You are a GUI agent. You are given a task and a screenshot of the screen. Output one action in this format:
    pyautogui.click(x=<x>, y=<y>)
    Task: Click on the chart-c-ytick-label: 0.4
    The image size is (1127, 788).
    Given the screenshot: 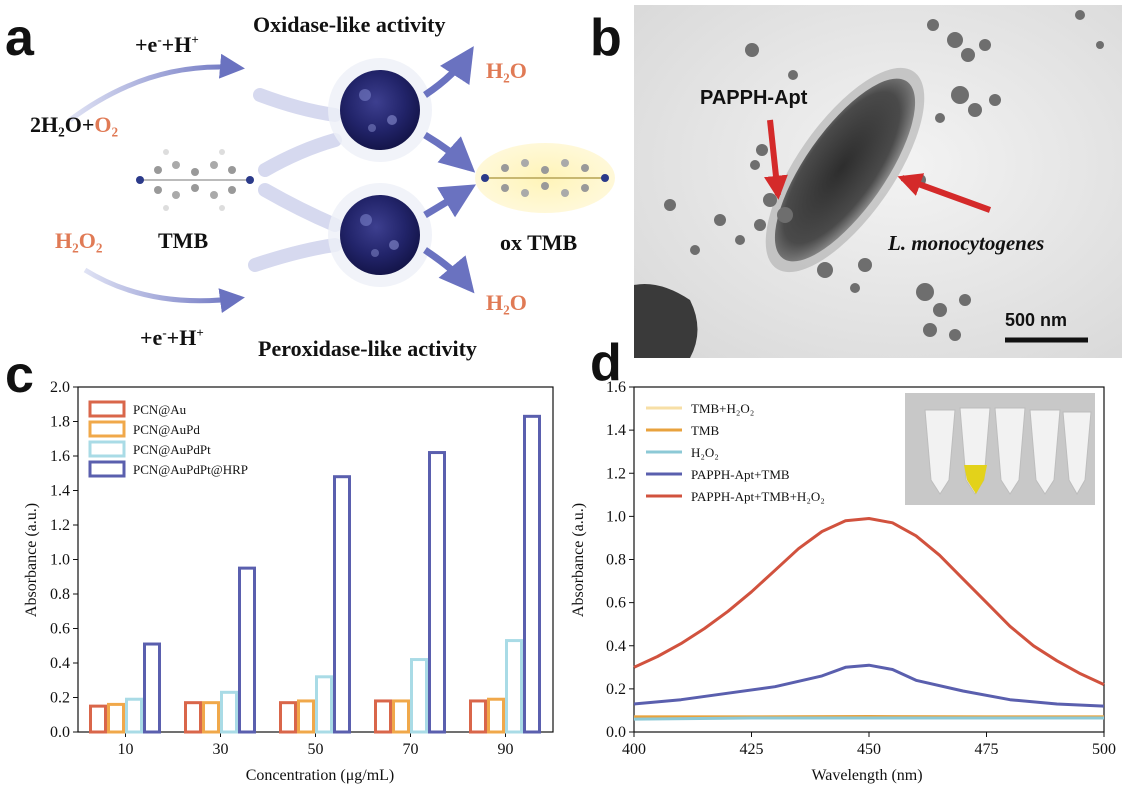 What is the action you would take?
    pyautogui.click(x=60, y=663)
    